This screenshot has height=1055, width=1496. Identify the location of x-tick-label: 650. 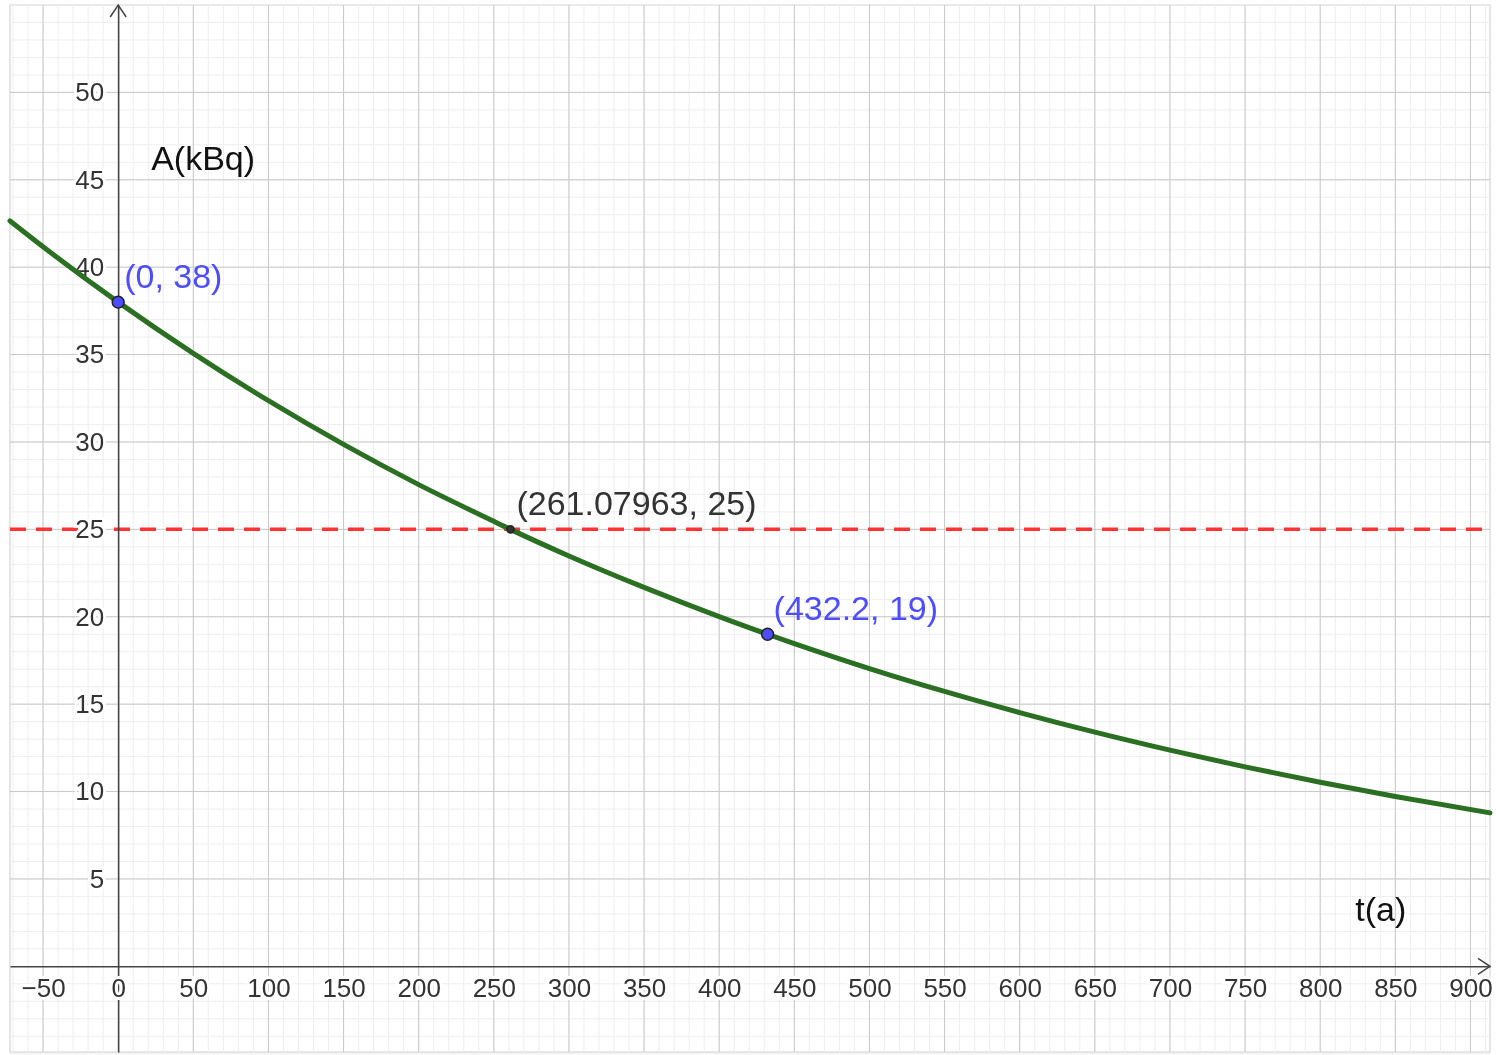
(1095, 987).